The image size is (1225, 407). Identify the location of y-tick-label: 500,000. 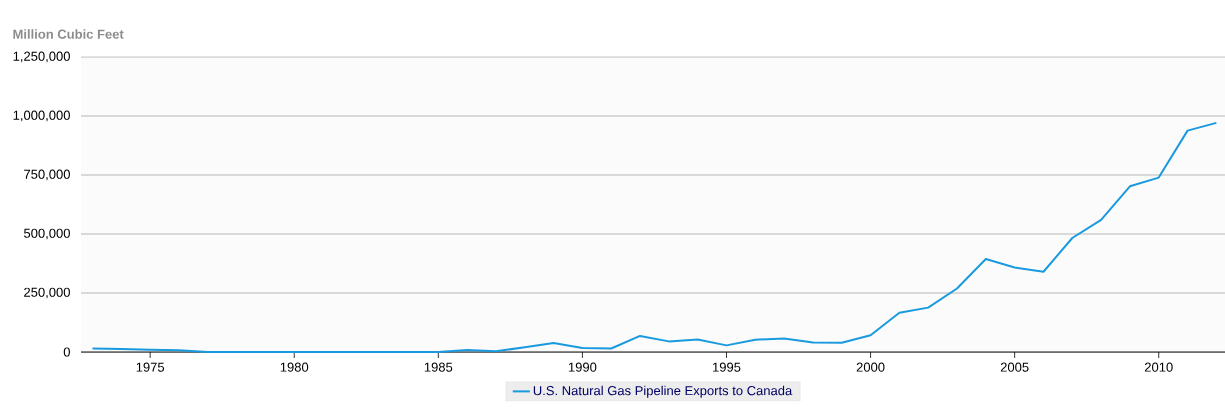
(47, 234).